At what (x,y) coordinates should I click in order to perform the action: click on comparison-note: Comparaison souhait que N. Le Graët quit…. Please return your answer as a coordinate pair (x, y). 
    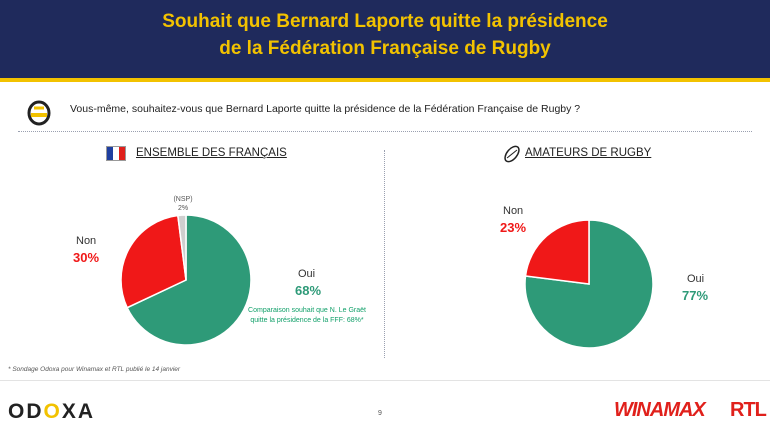
    Looking at the image, I should click on (307, 315).